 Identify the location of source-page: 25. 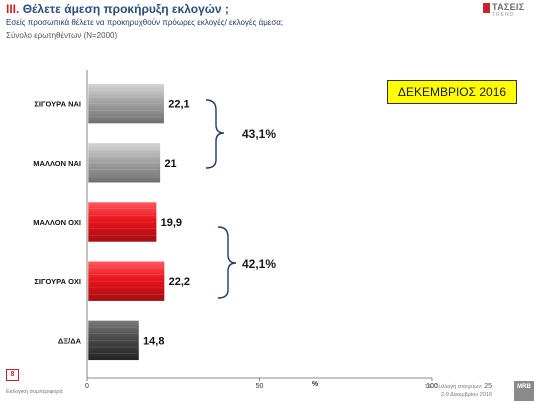
(488, 386).